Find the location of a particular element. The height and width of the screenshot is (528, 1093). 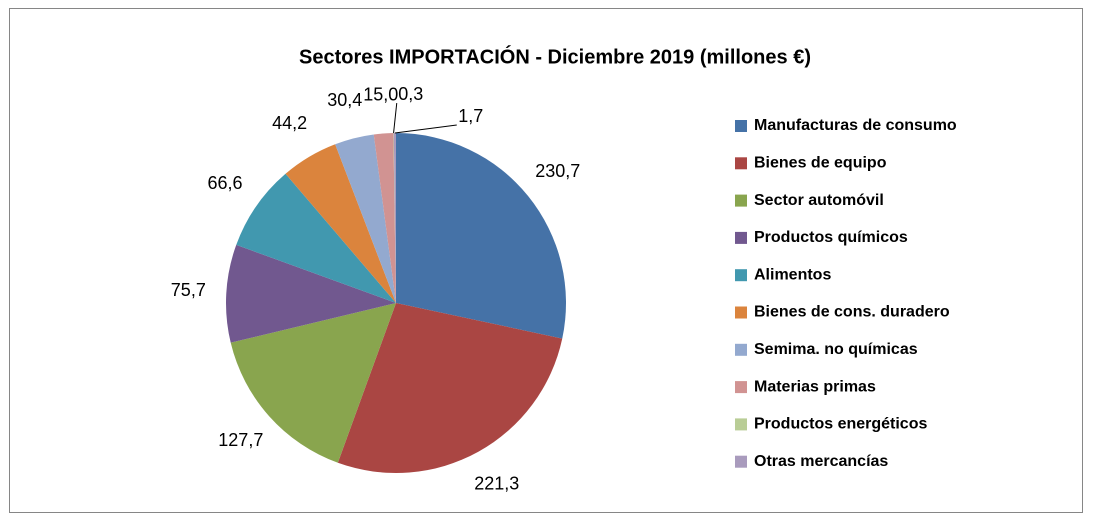

legend-label: Productos energéticos is located at coordinates (840, 424).